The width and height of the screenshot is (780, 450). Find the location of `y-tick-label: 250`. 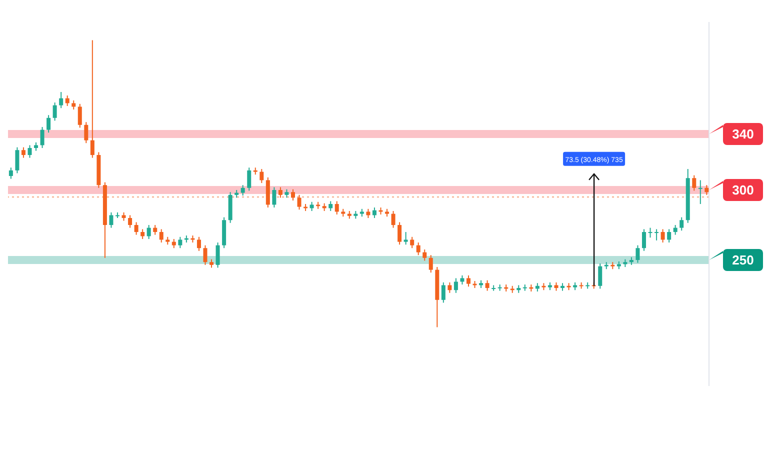

y-tick-label: 250 is located at coordinates (743, 260).